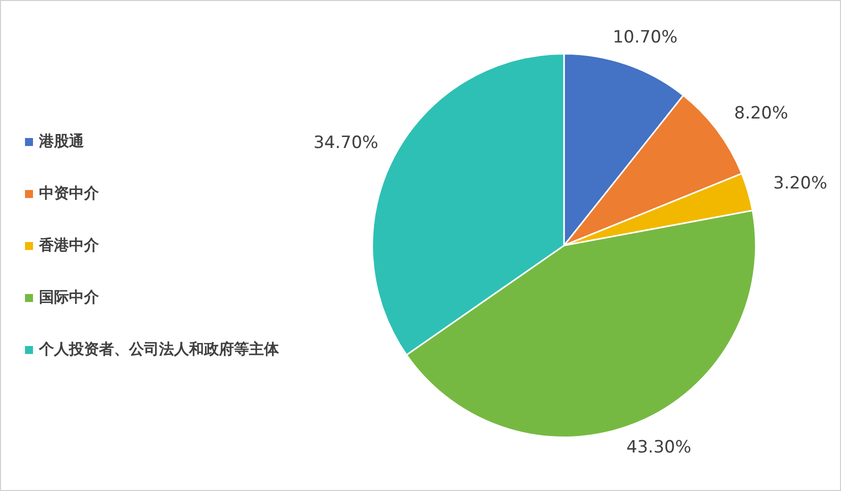  Describe the element at coordinates (159, 349) in the screenshot. I see `legend-label: 个人投资者、公司法人和政府等主体` at that location.